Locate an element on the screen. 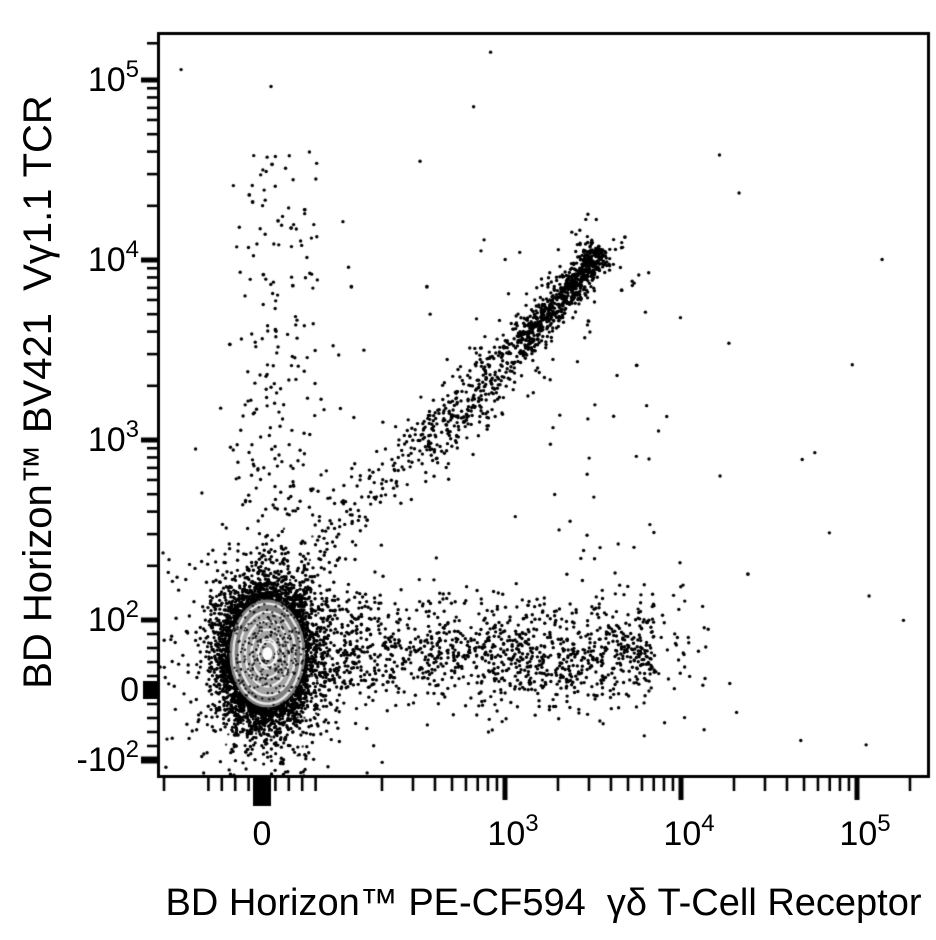  y-tick-label: 10³ is located at coordinates (113, 437).